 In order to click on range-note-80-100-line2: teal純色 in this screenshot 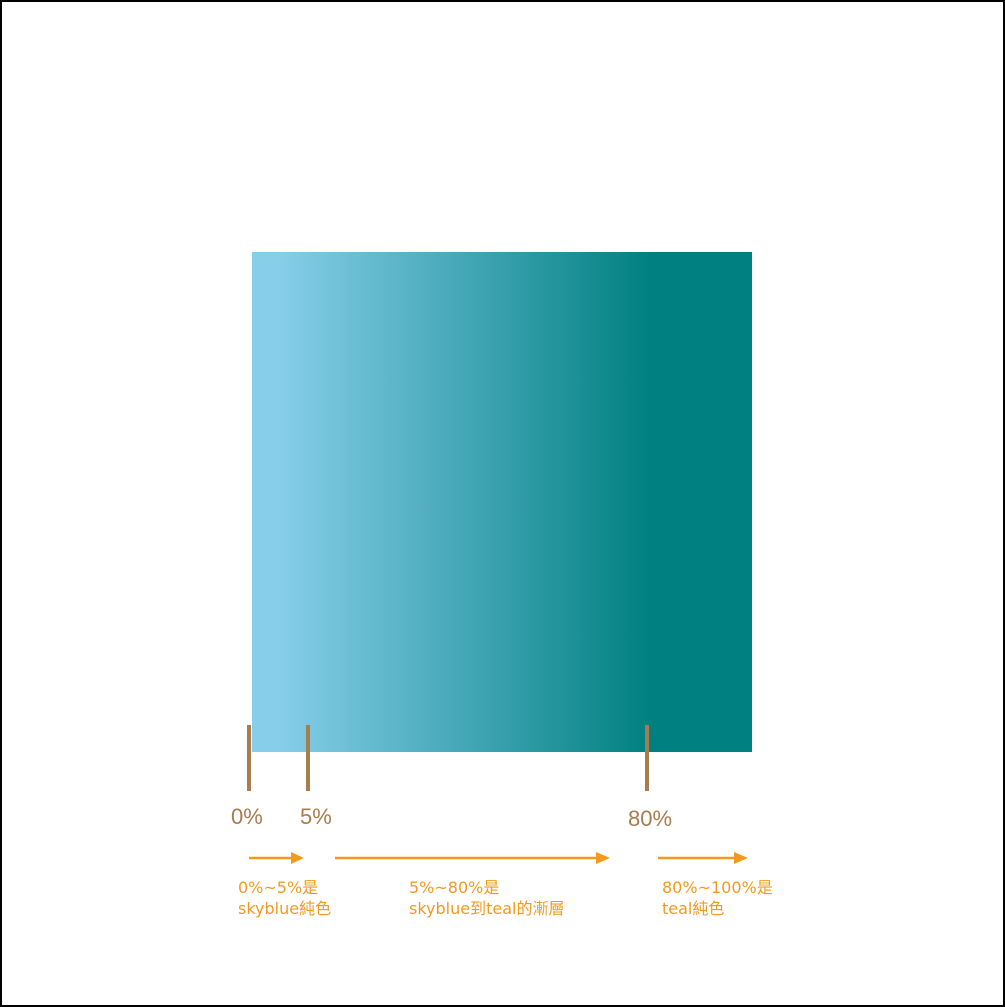, I will do `click(693, 908)`.